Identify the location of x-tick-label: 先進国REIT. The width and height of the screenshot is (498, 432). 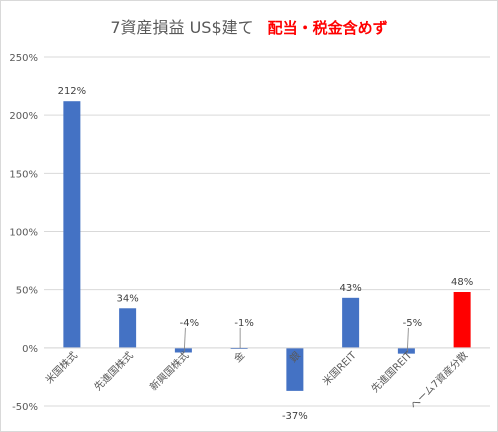
(392, 372).